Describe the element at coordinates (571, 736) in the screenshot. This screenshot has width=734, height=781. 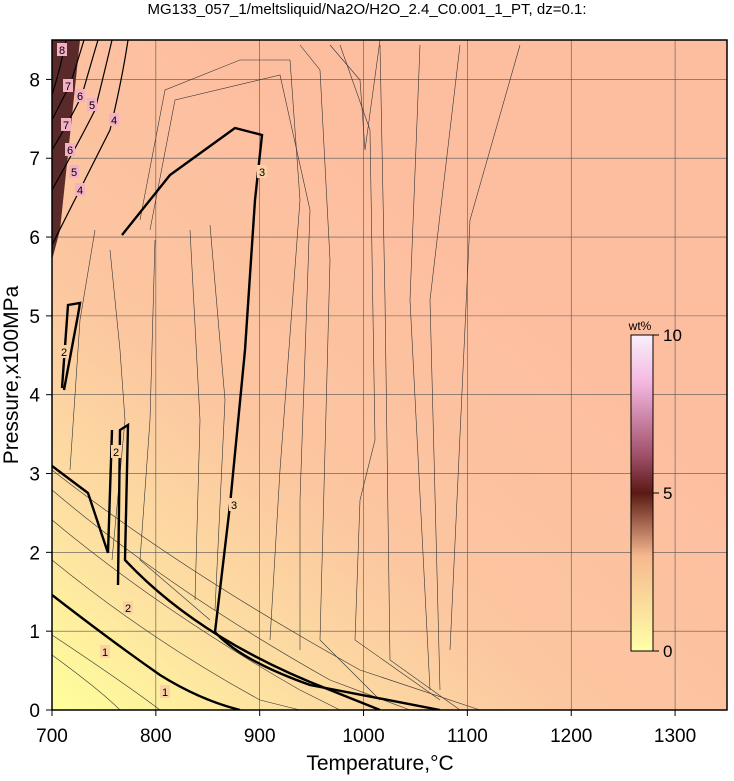
I see `x-tick-label: 1200` at that location.